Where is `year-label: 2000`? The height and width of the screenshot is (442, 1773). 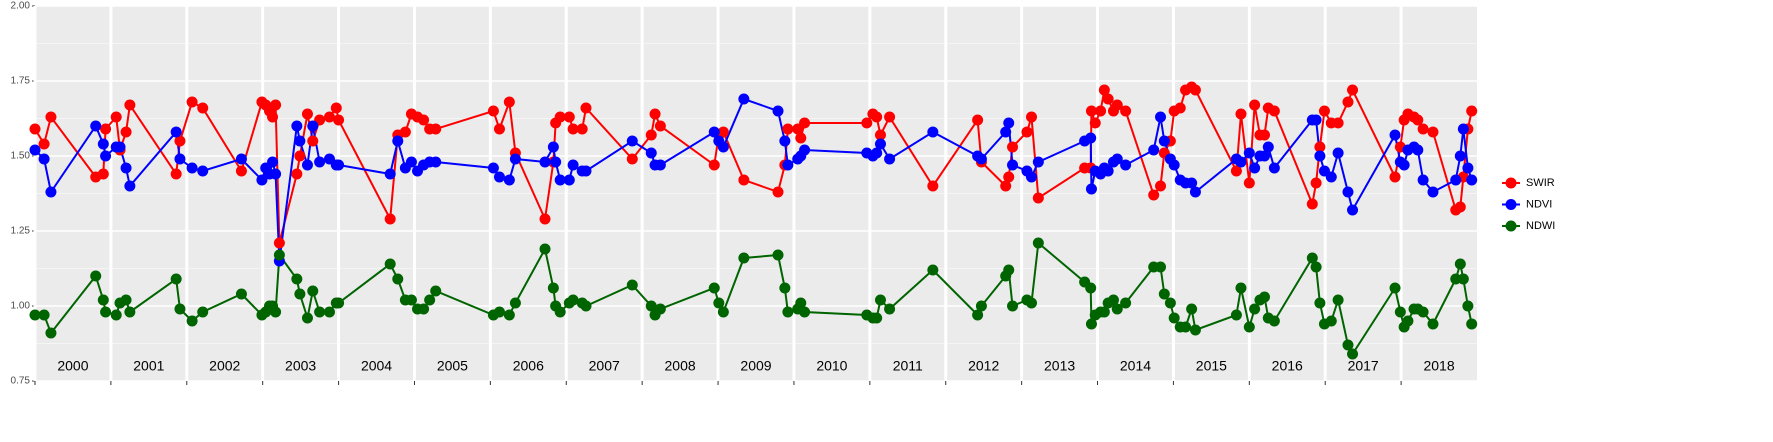
year-label: 2000 is located at coordinates (72, 366).